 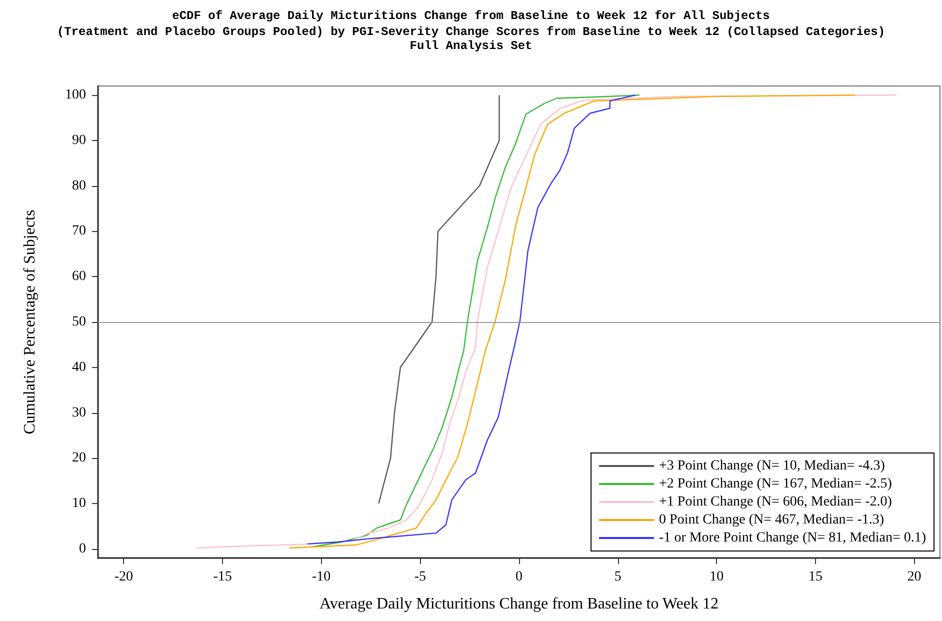 I want to click on y-tick-label: 90, so click(x=79, y=140).